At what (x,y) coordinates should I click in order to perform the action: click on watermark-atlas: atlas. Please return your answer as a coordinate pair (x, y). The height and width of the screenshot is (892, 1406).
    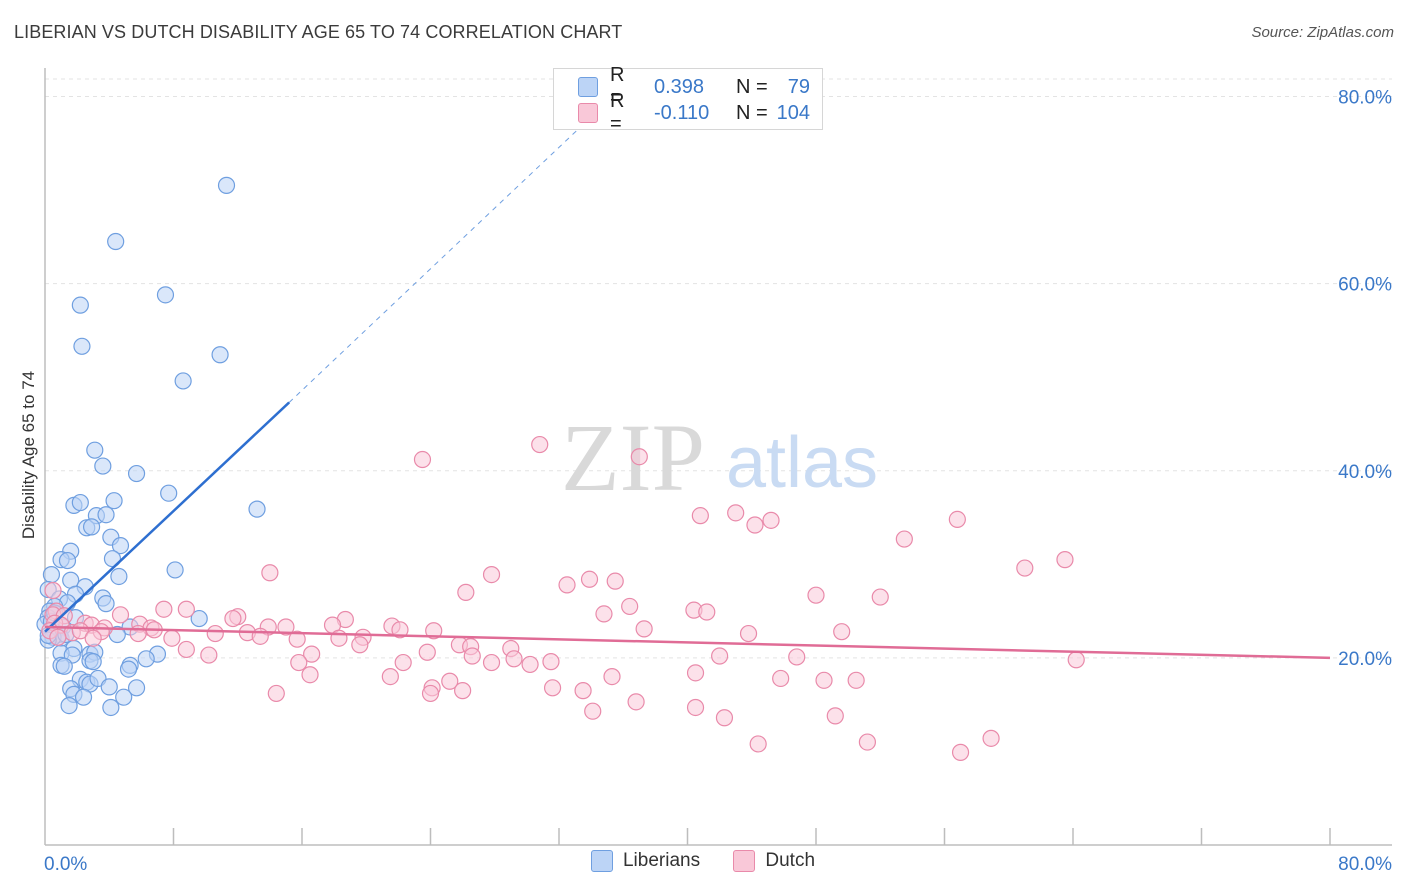
    Looking at the image, I should click on (802, 463).